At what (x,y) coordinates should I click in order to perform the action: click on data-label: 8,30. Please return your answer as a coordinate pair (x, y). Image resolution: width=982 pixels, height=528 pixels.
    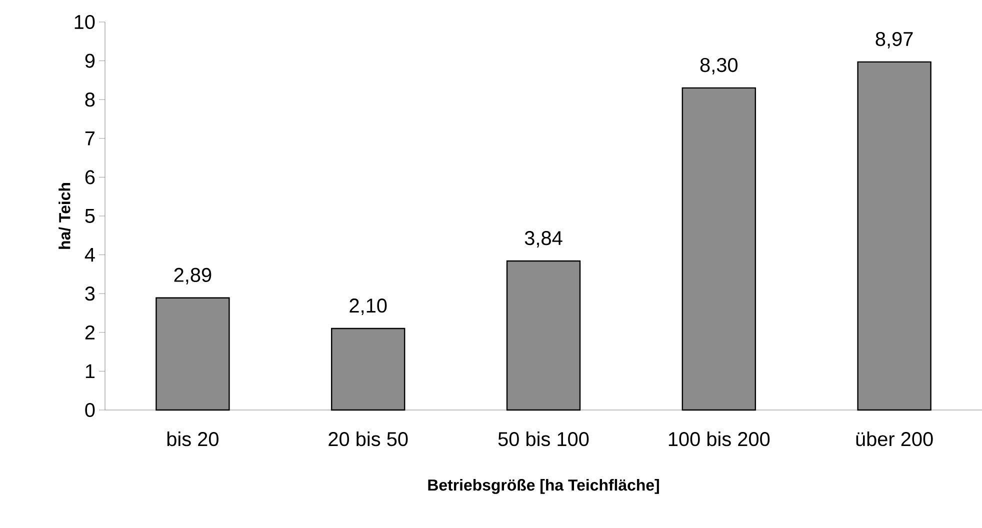
    Looking at the image, I should click on (719, 66).